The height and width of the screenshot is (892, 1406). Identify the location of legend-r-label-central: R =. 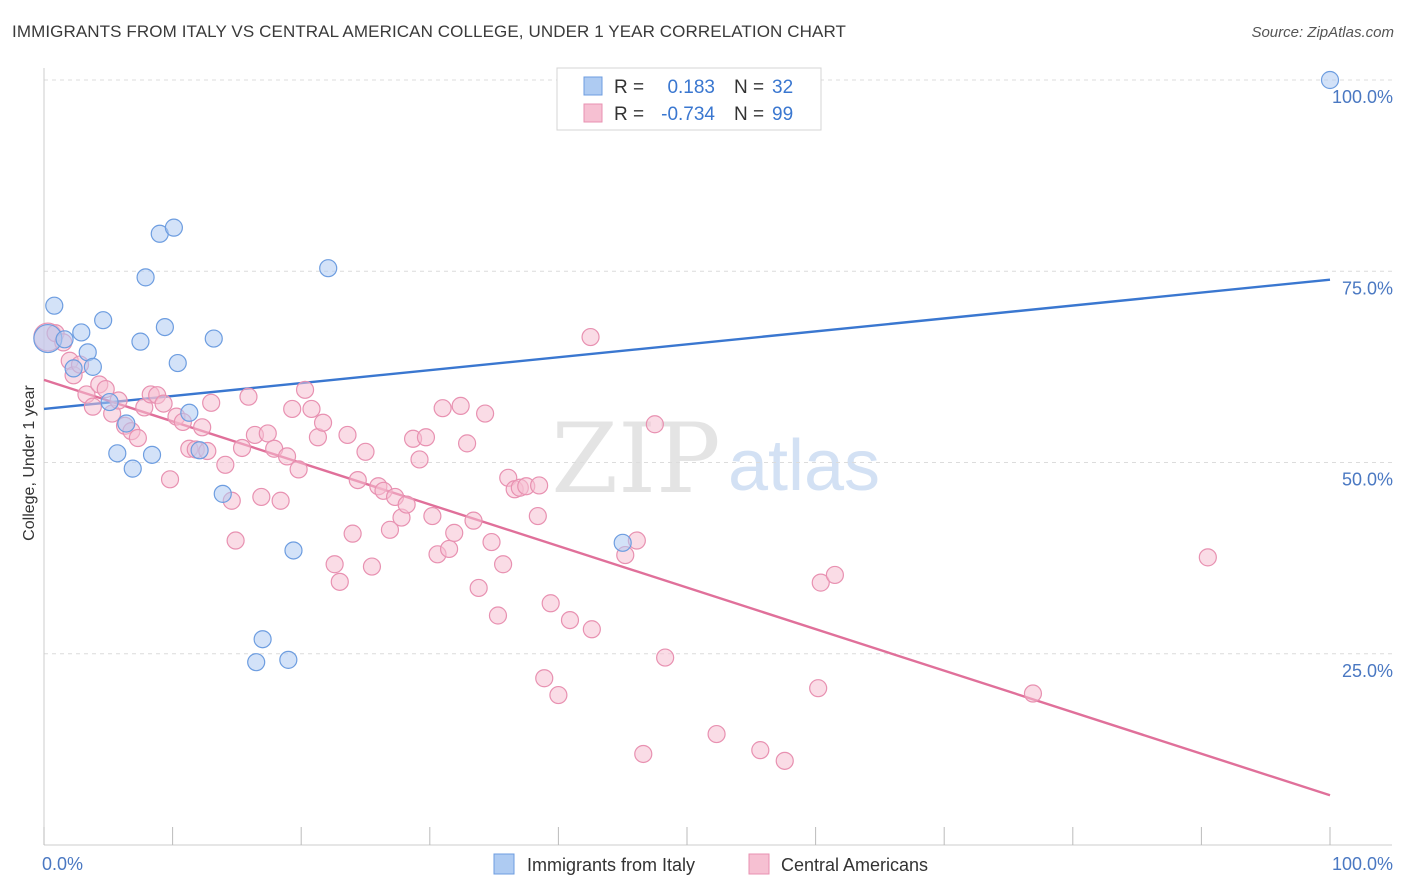
(629, 114).